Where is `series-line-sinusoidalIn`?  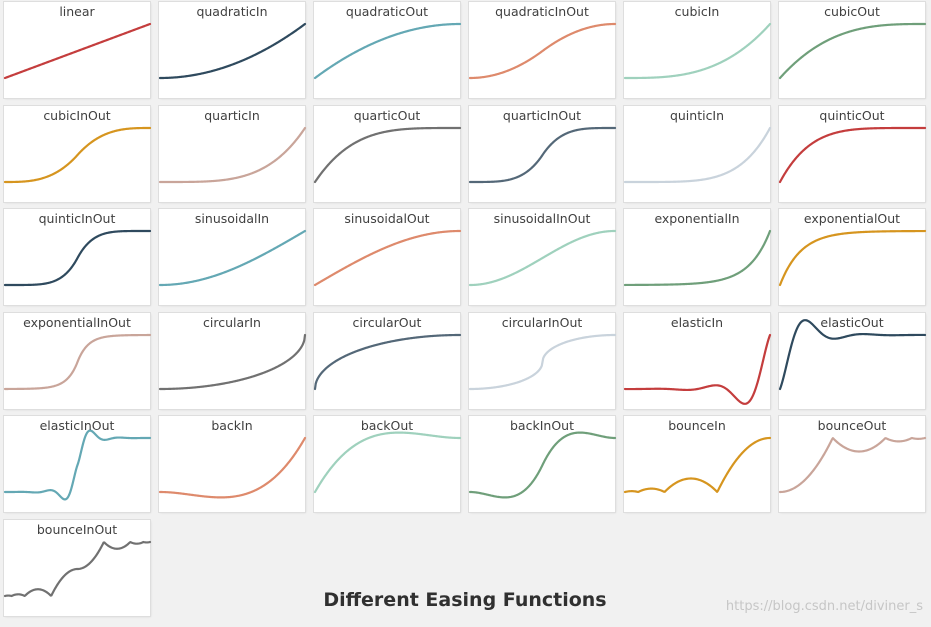 series-line-sinusoidalIn is located at coordinates (232, 258).